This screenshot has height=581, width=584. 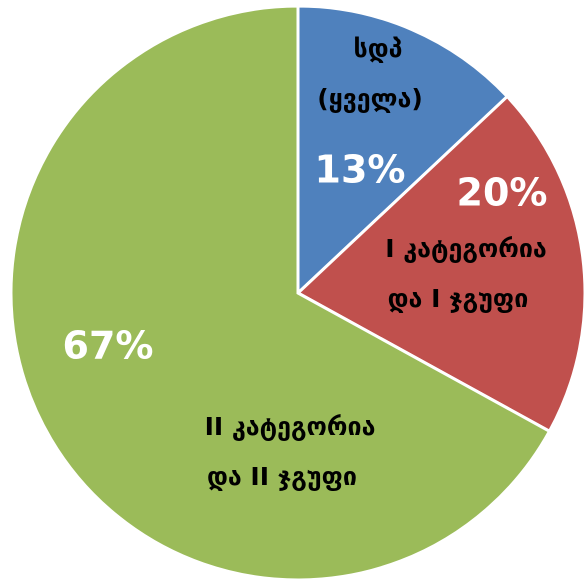 What do you see at coordinates (360, 170) in the screenshot?
I see `value-label: 13%` at bounding box center [360, 170].